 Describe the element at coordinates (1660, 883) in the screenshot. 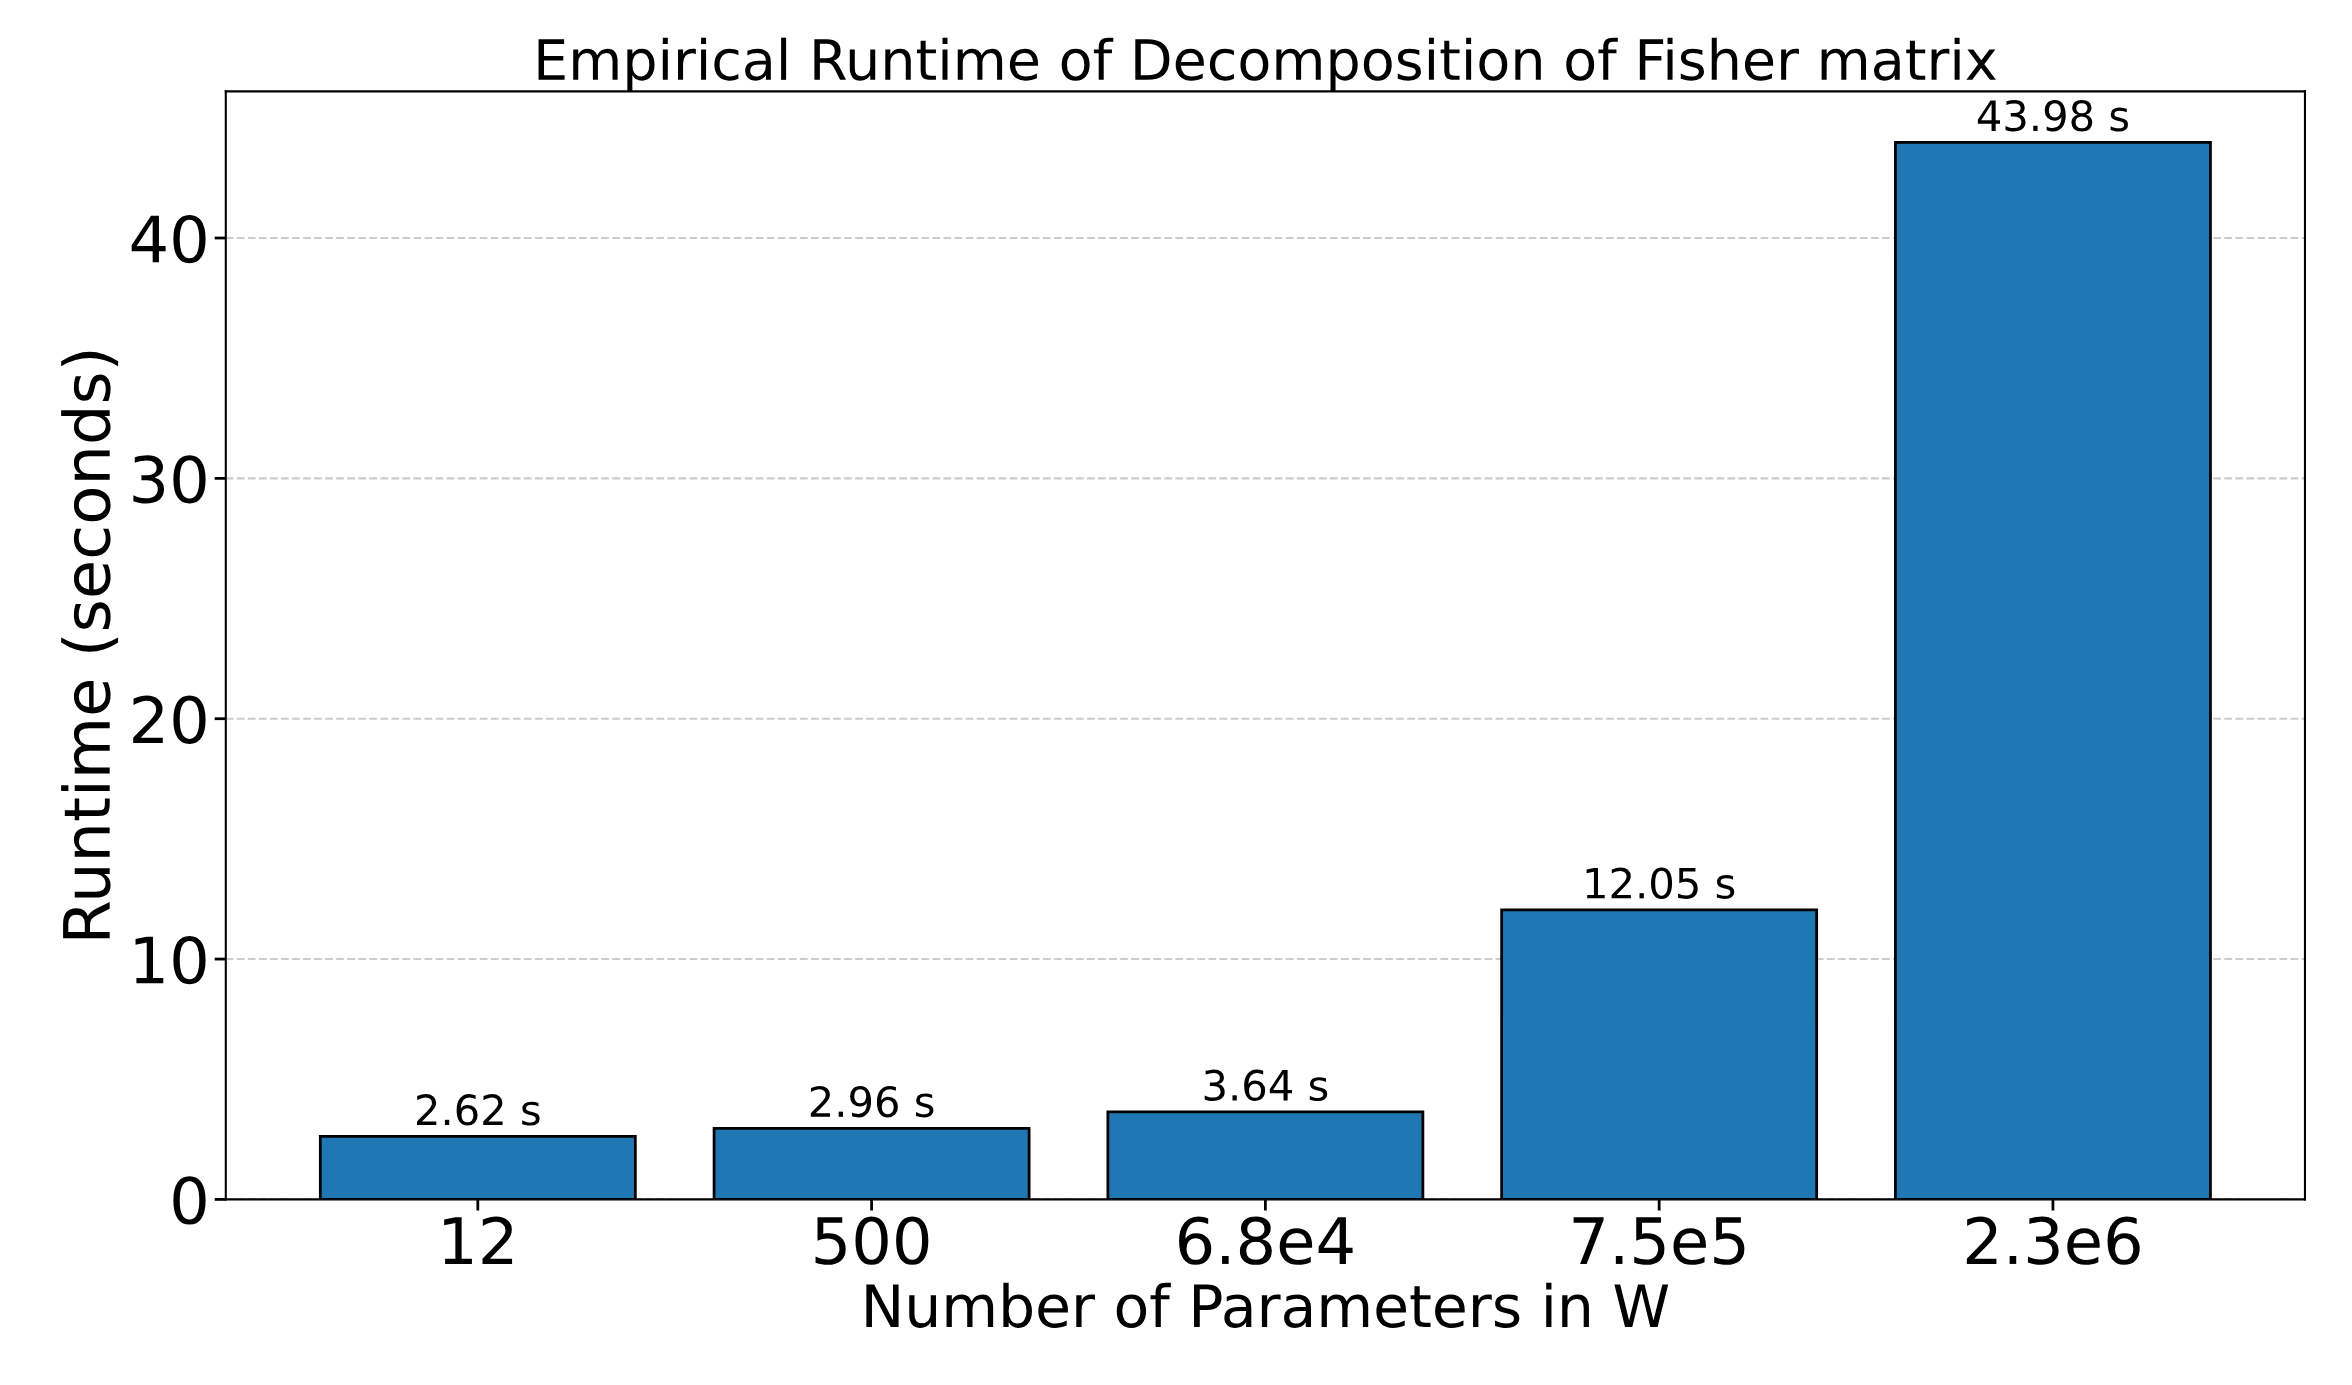

I see `data-label: 12.05 s` at that location.